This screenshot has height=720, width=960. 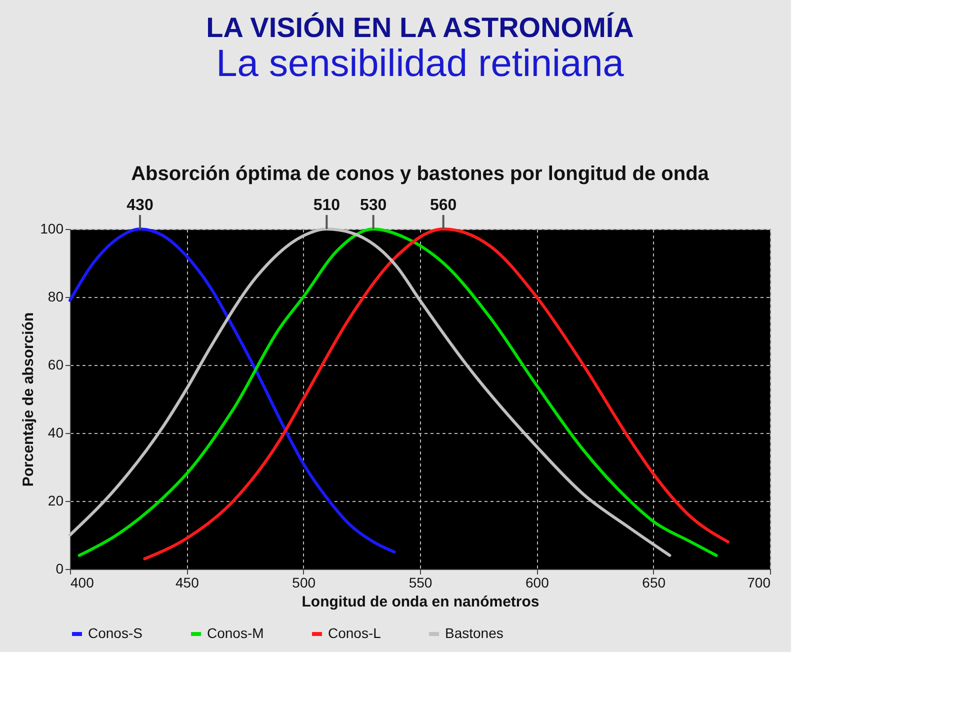 I want to click on legend-label: Bastones, so click(x=474, y=633).